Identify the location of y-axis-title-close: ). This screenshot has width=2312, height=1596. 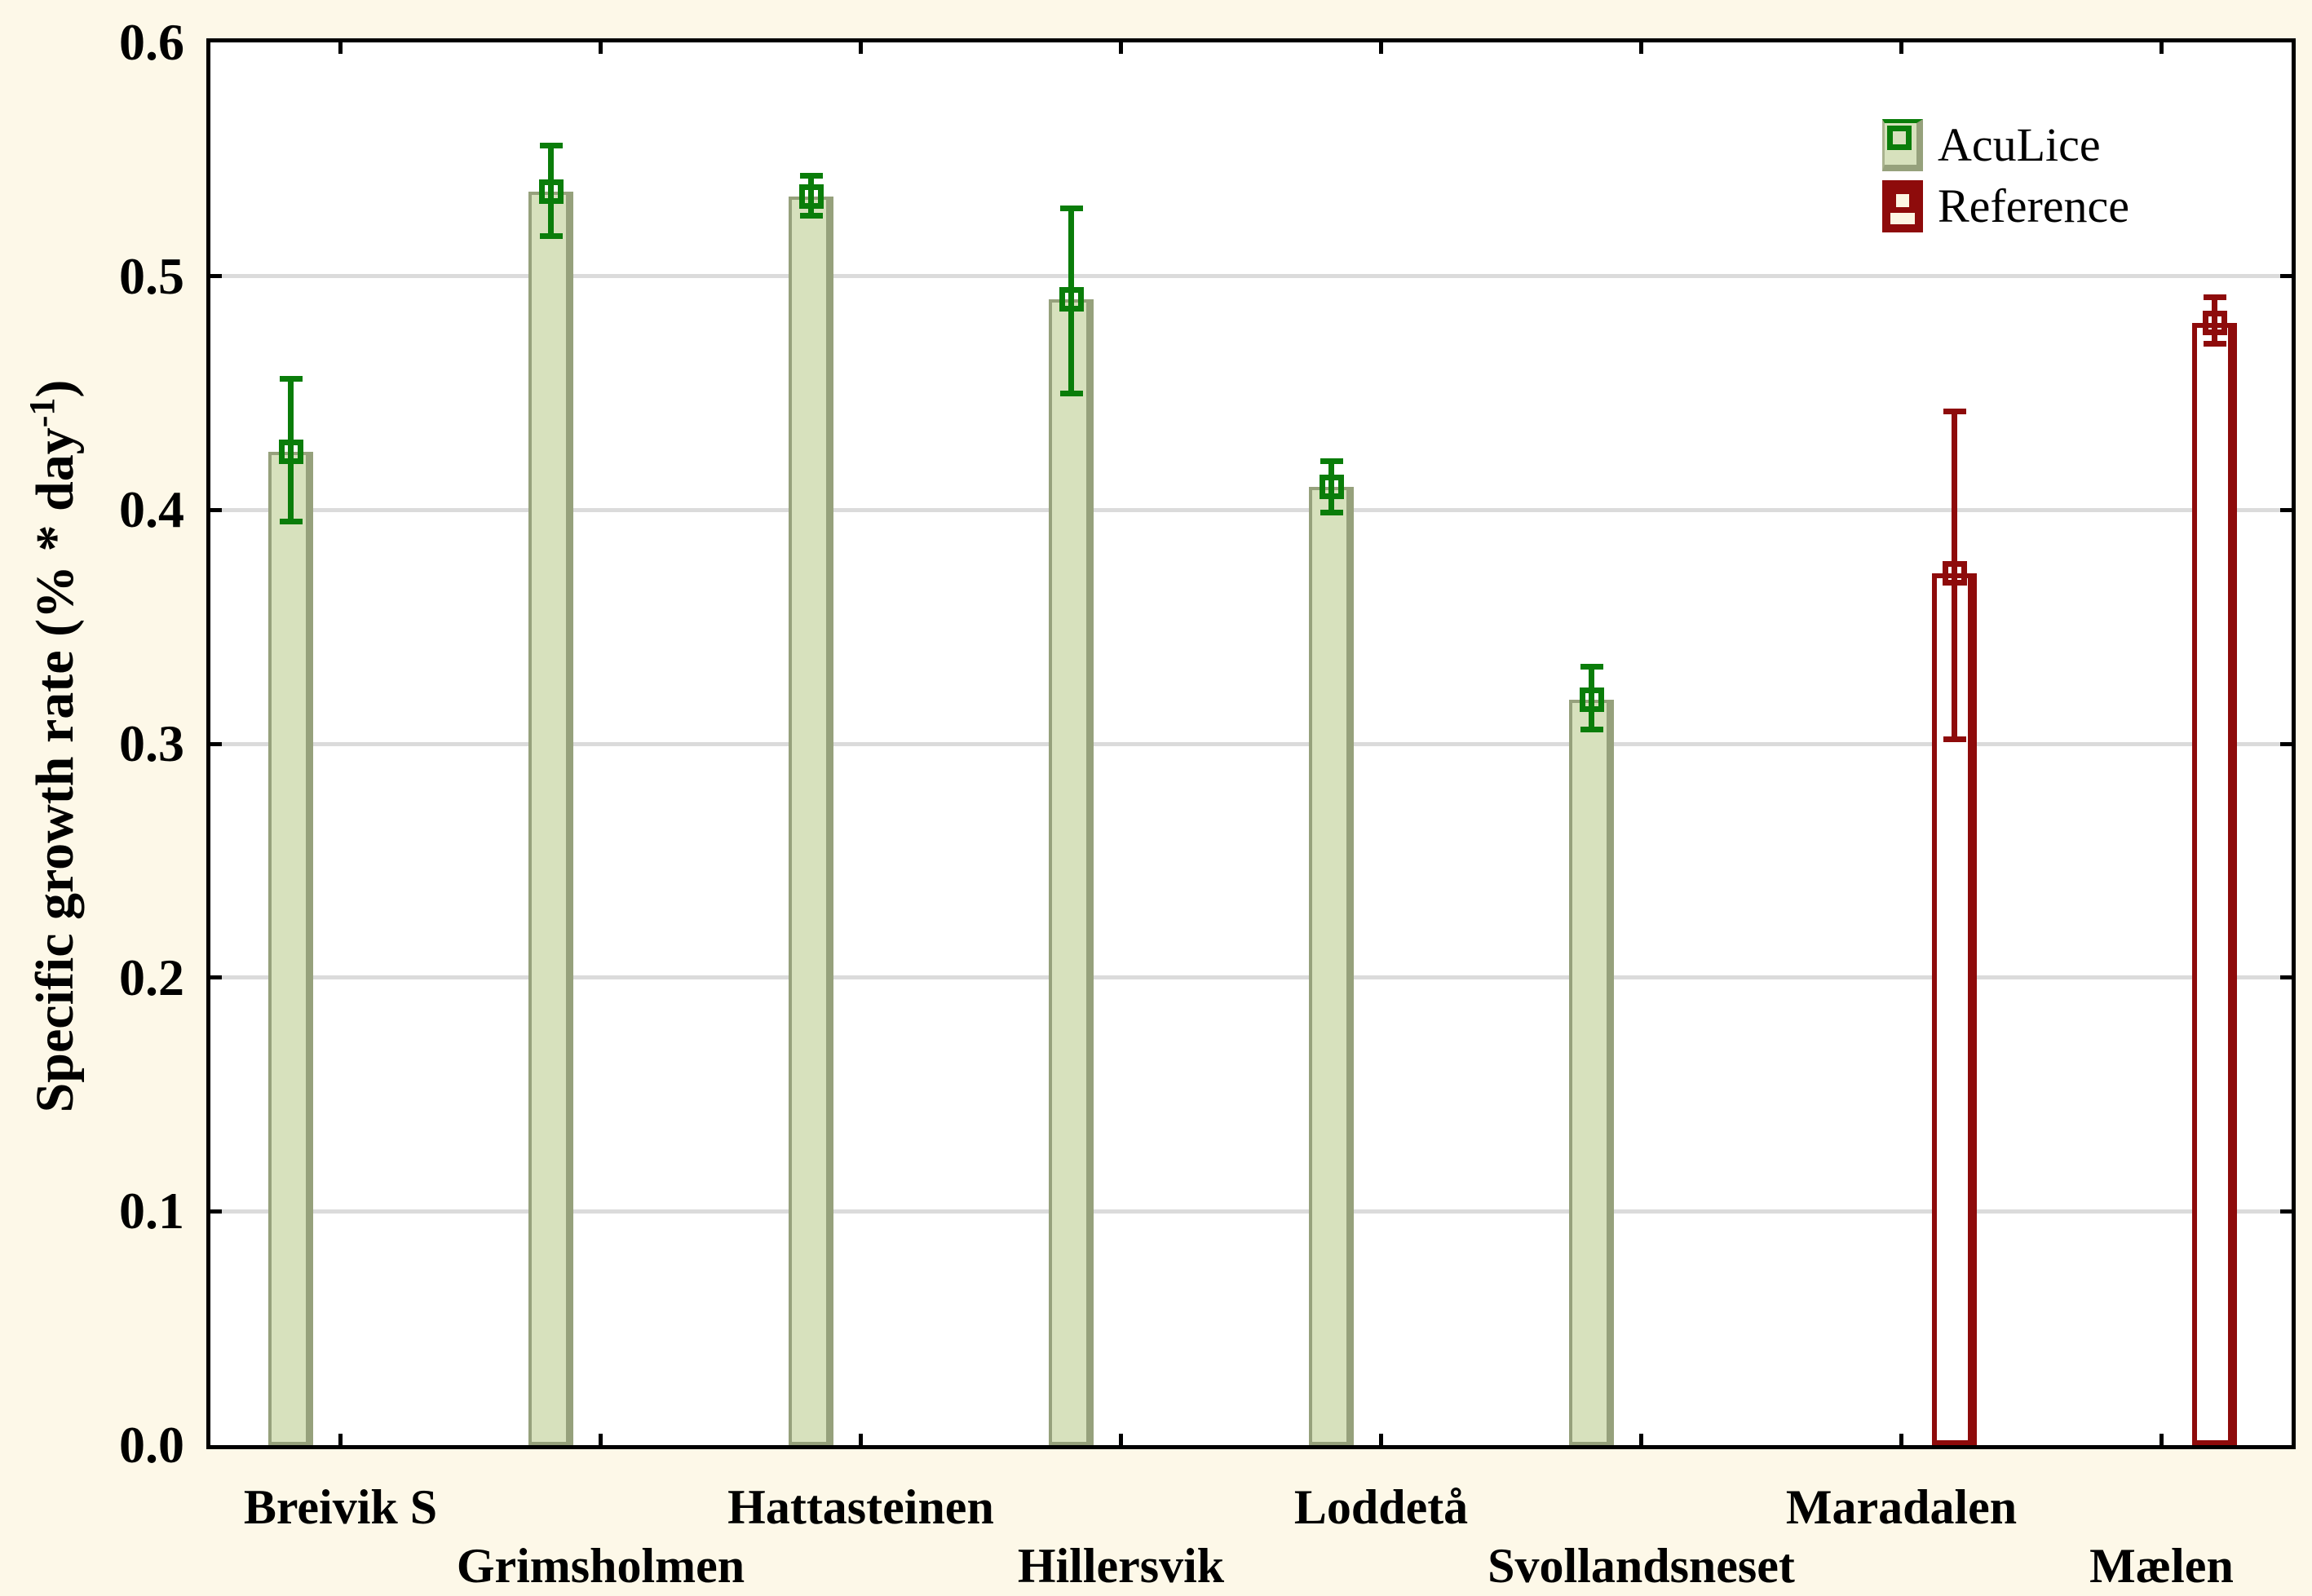
(55, 389).